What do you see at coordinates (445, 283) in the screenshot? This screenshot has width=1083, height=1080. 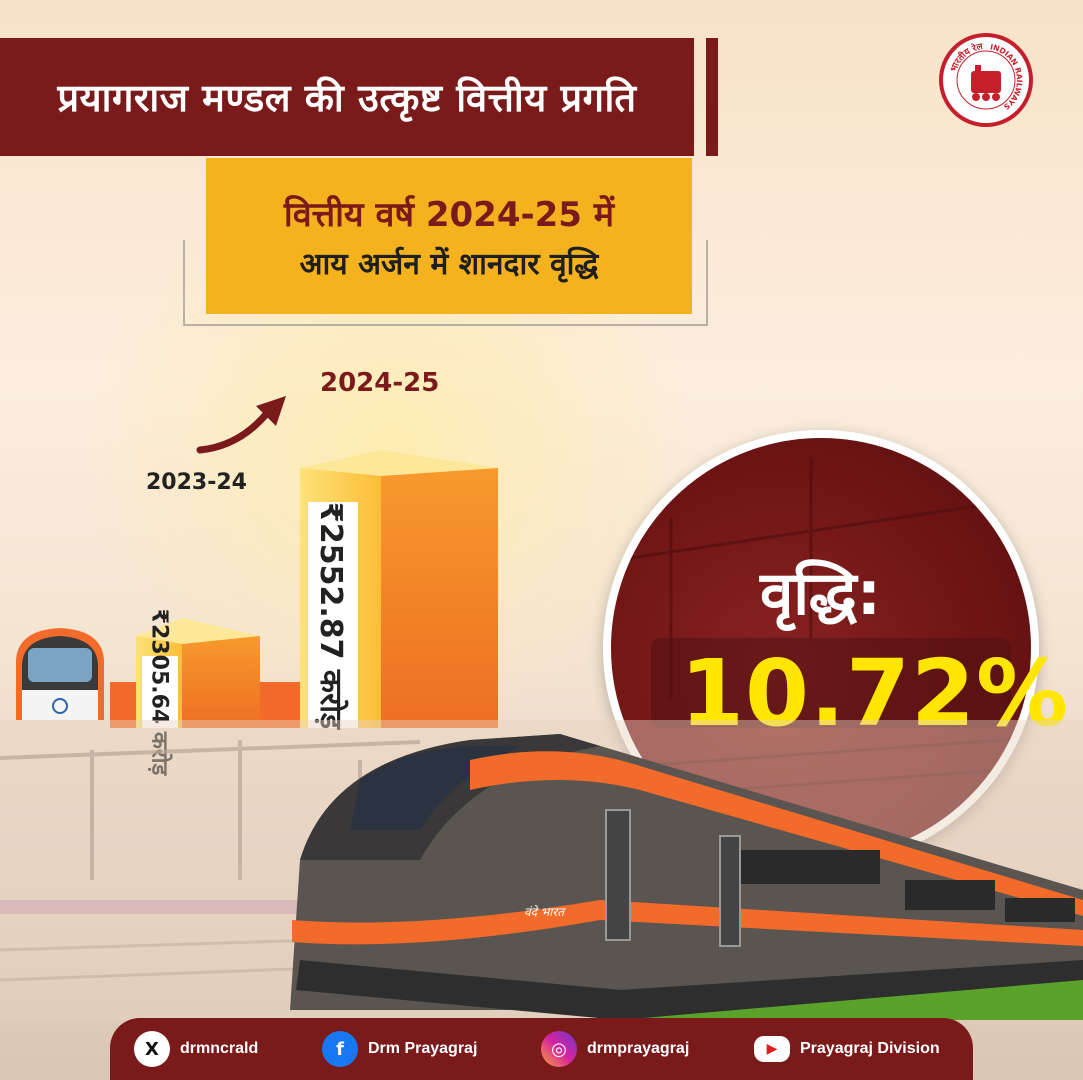 I see `subtitle-frame` at bounding box center [445, 283].